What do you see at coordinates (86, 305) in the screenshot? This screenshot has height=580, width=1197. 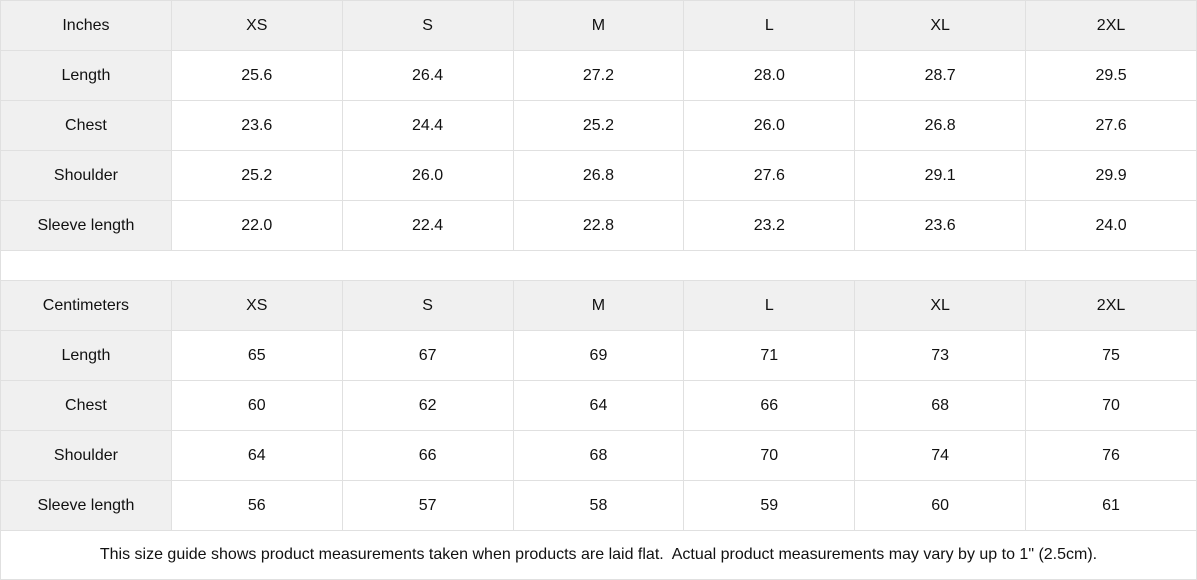 I see `unit-label-cell: Centimeters` at bounding box center [86, 305].